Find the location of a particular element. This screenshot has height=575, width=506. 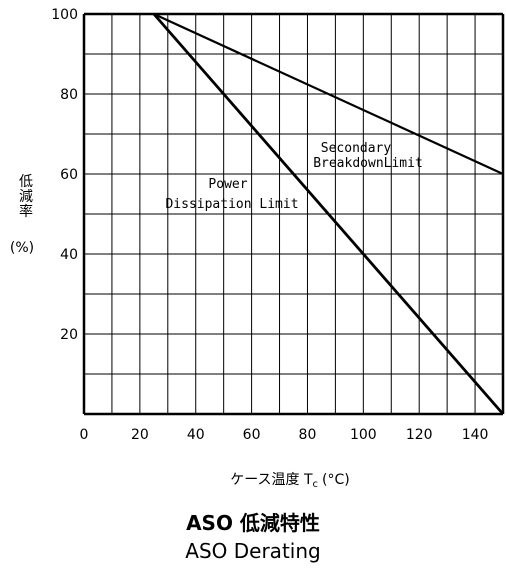

series-1-label-line-2: BreakdownLimit is located at coordinates (368, 163).